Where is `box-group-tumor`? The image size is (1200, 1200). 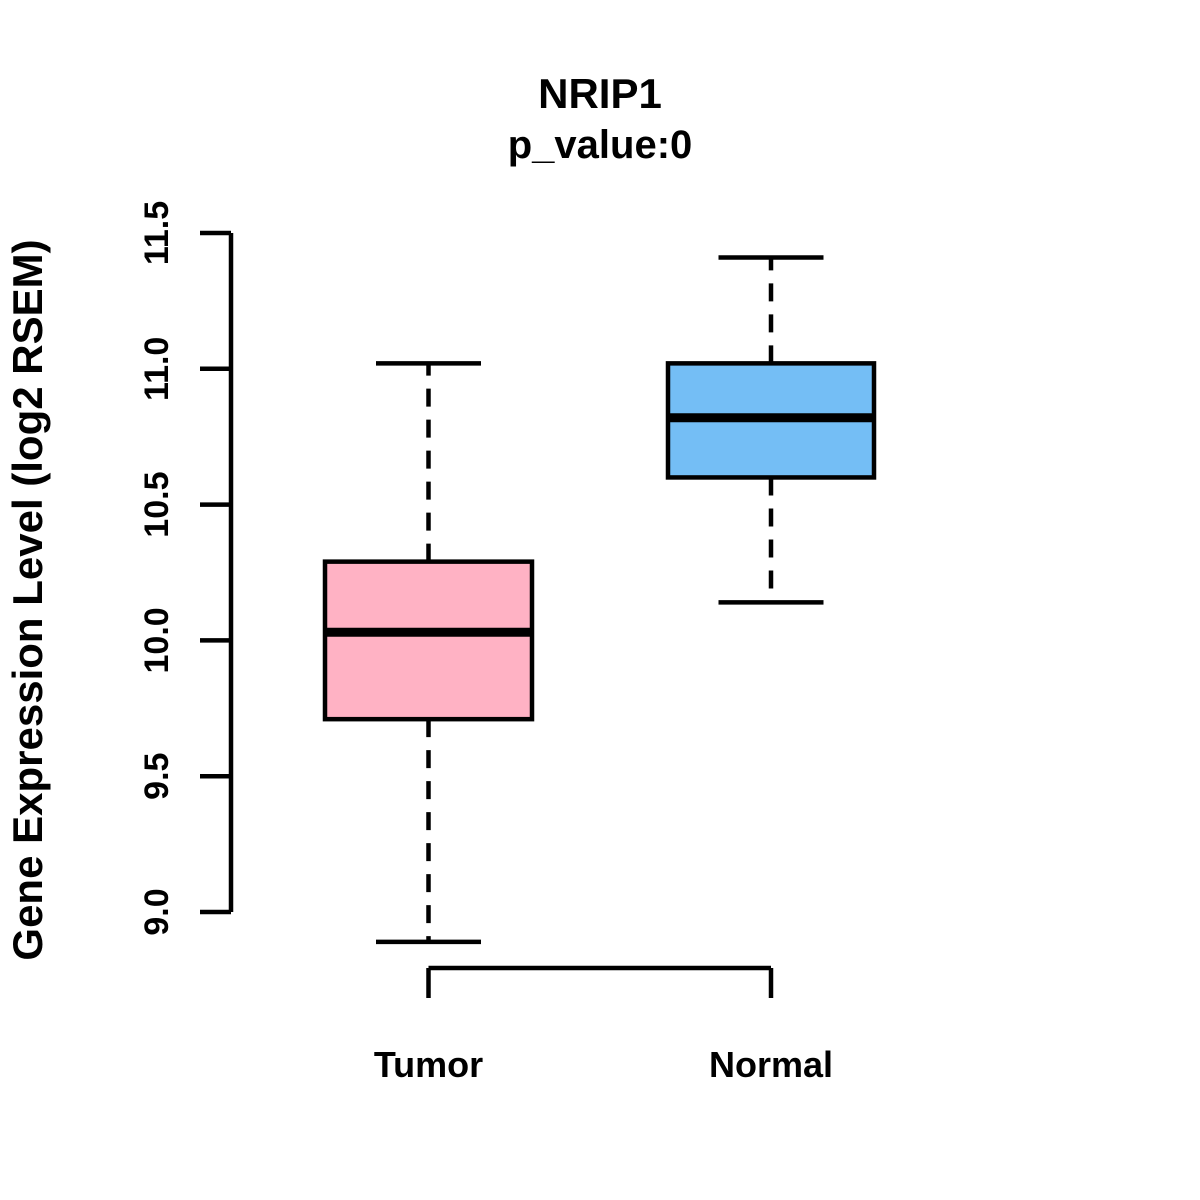 box-group-tumor is located at coordinates (428, 653).